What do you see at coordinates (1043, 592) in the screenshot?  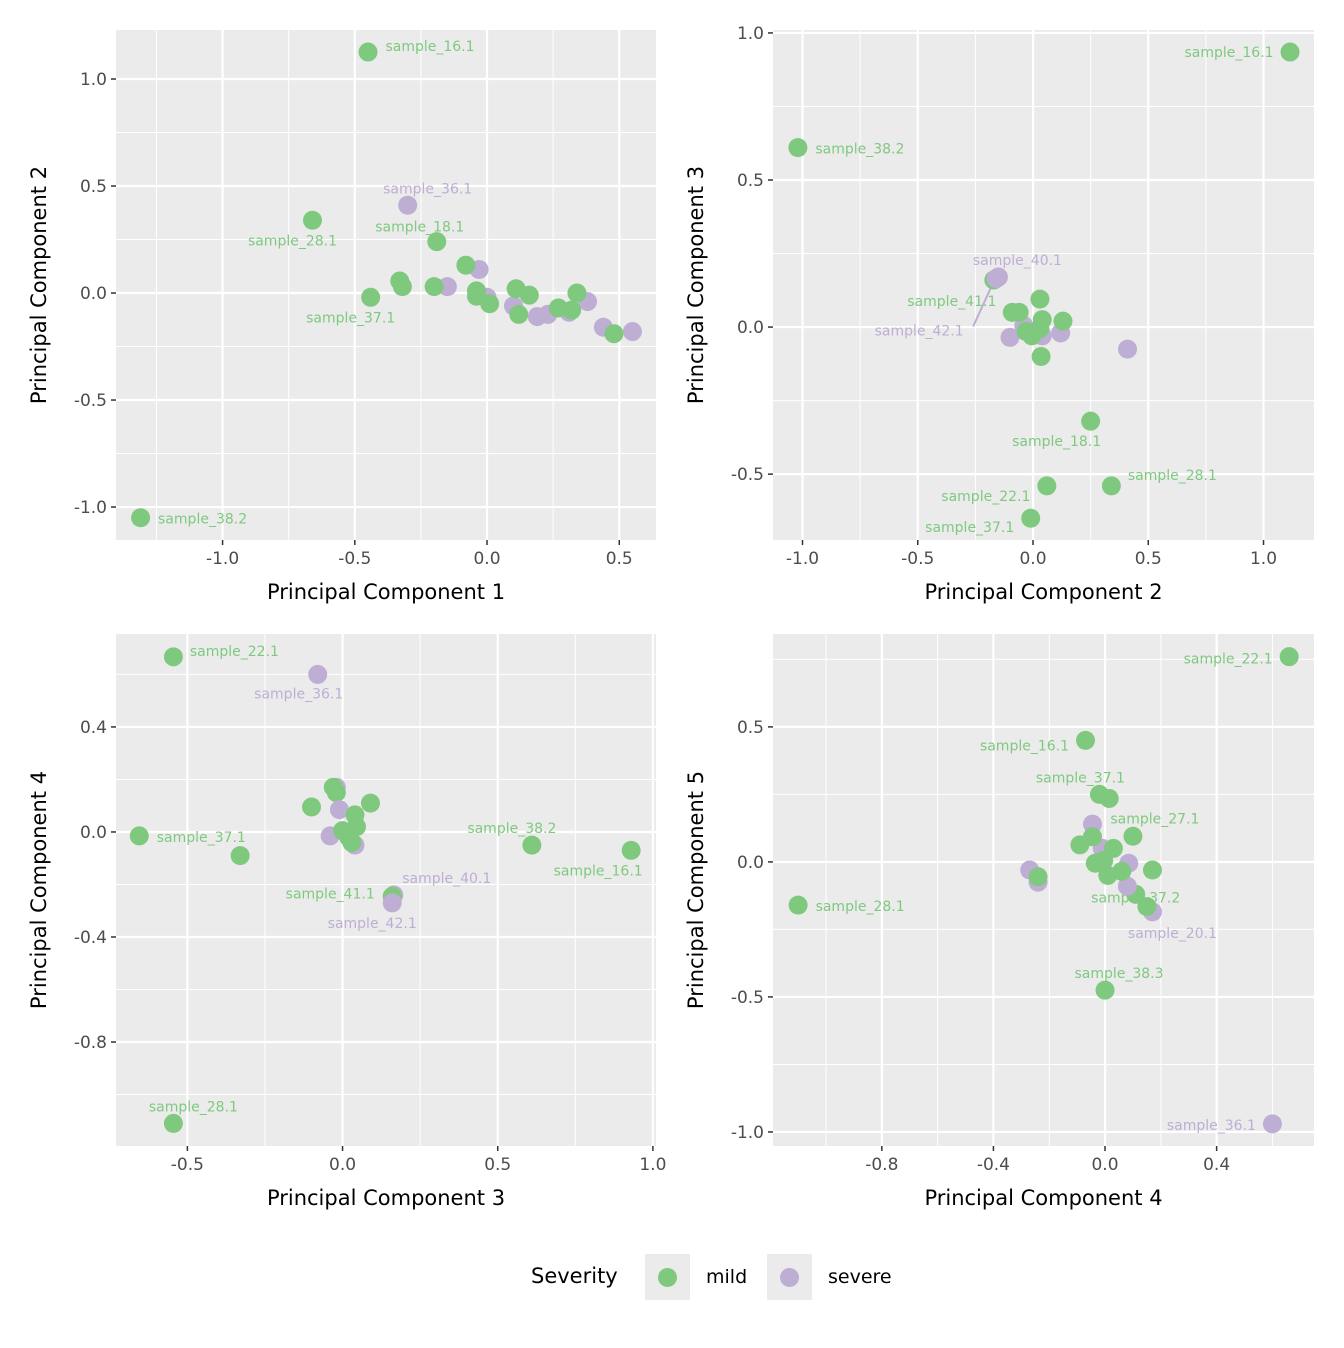 I see `x-axis-title: Principal Component 2` at bounding box center [1043, 592].